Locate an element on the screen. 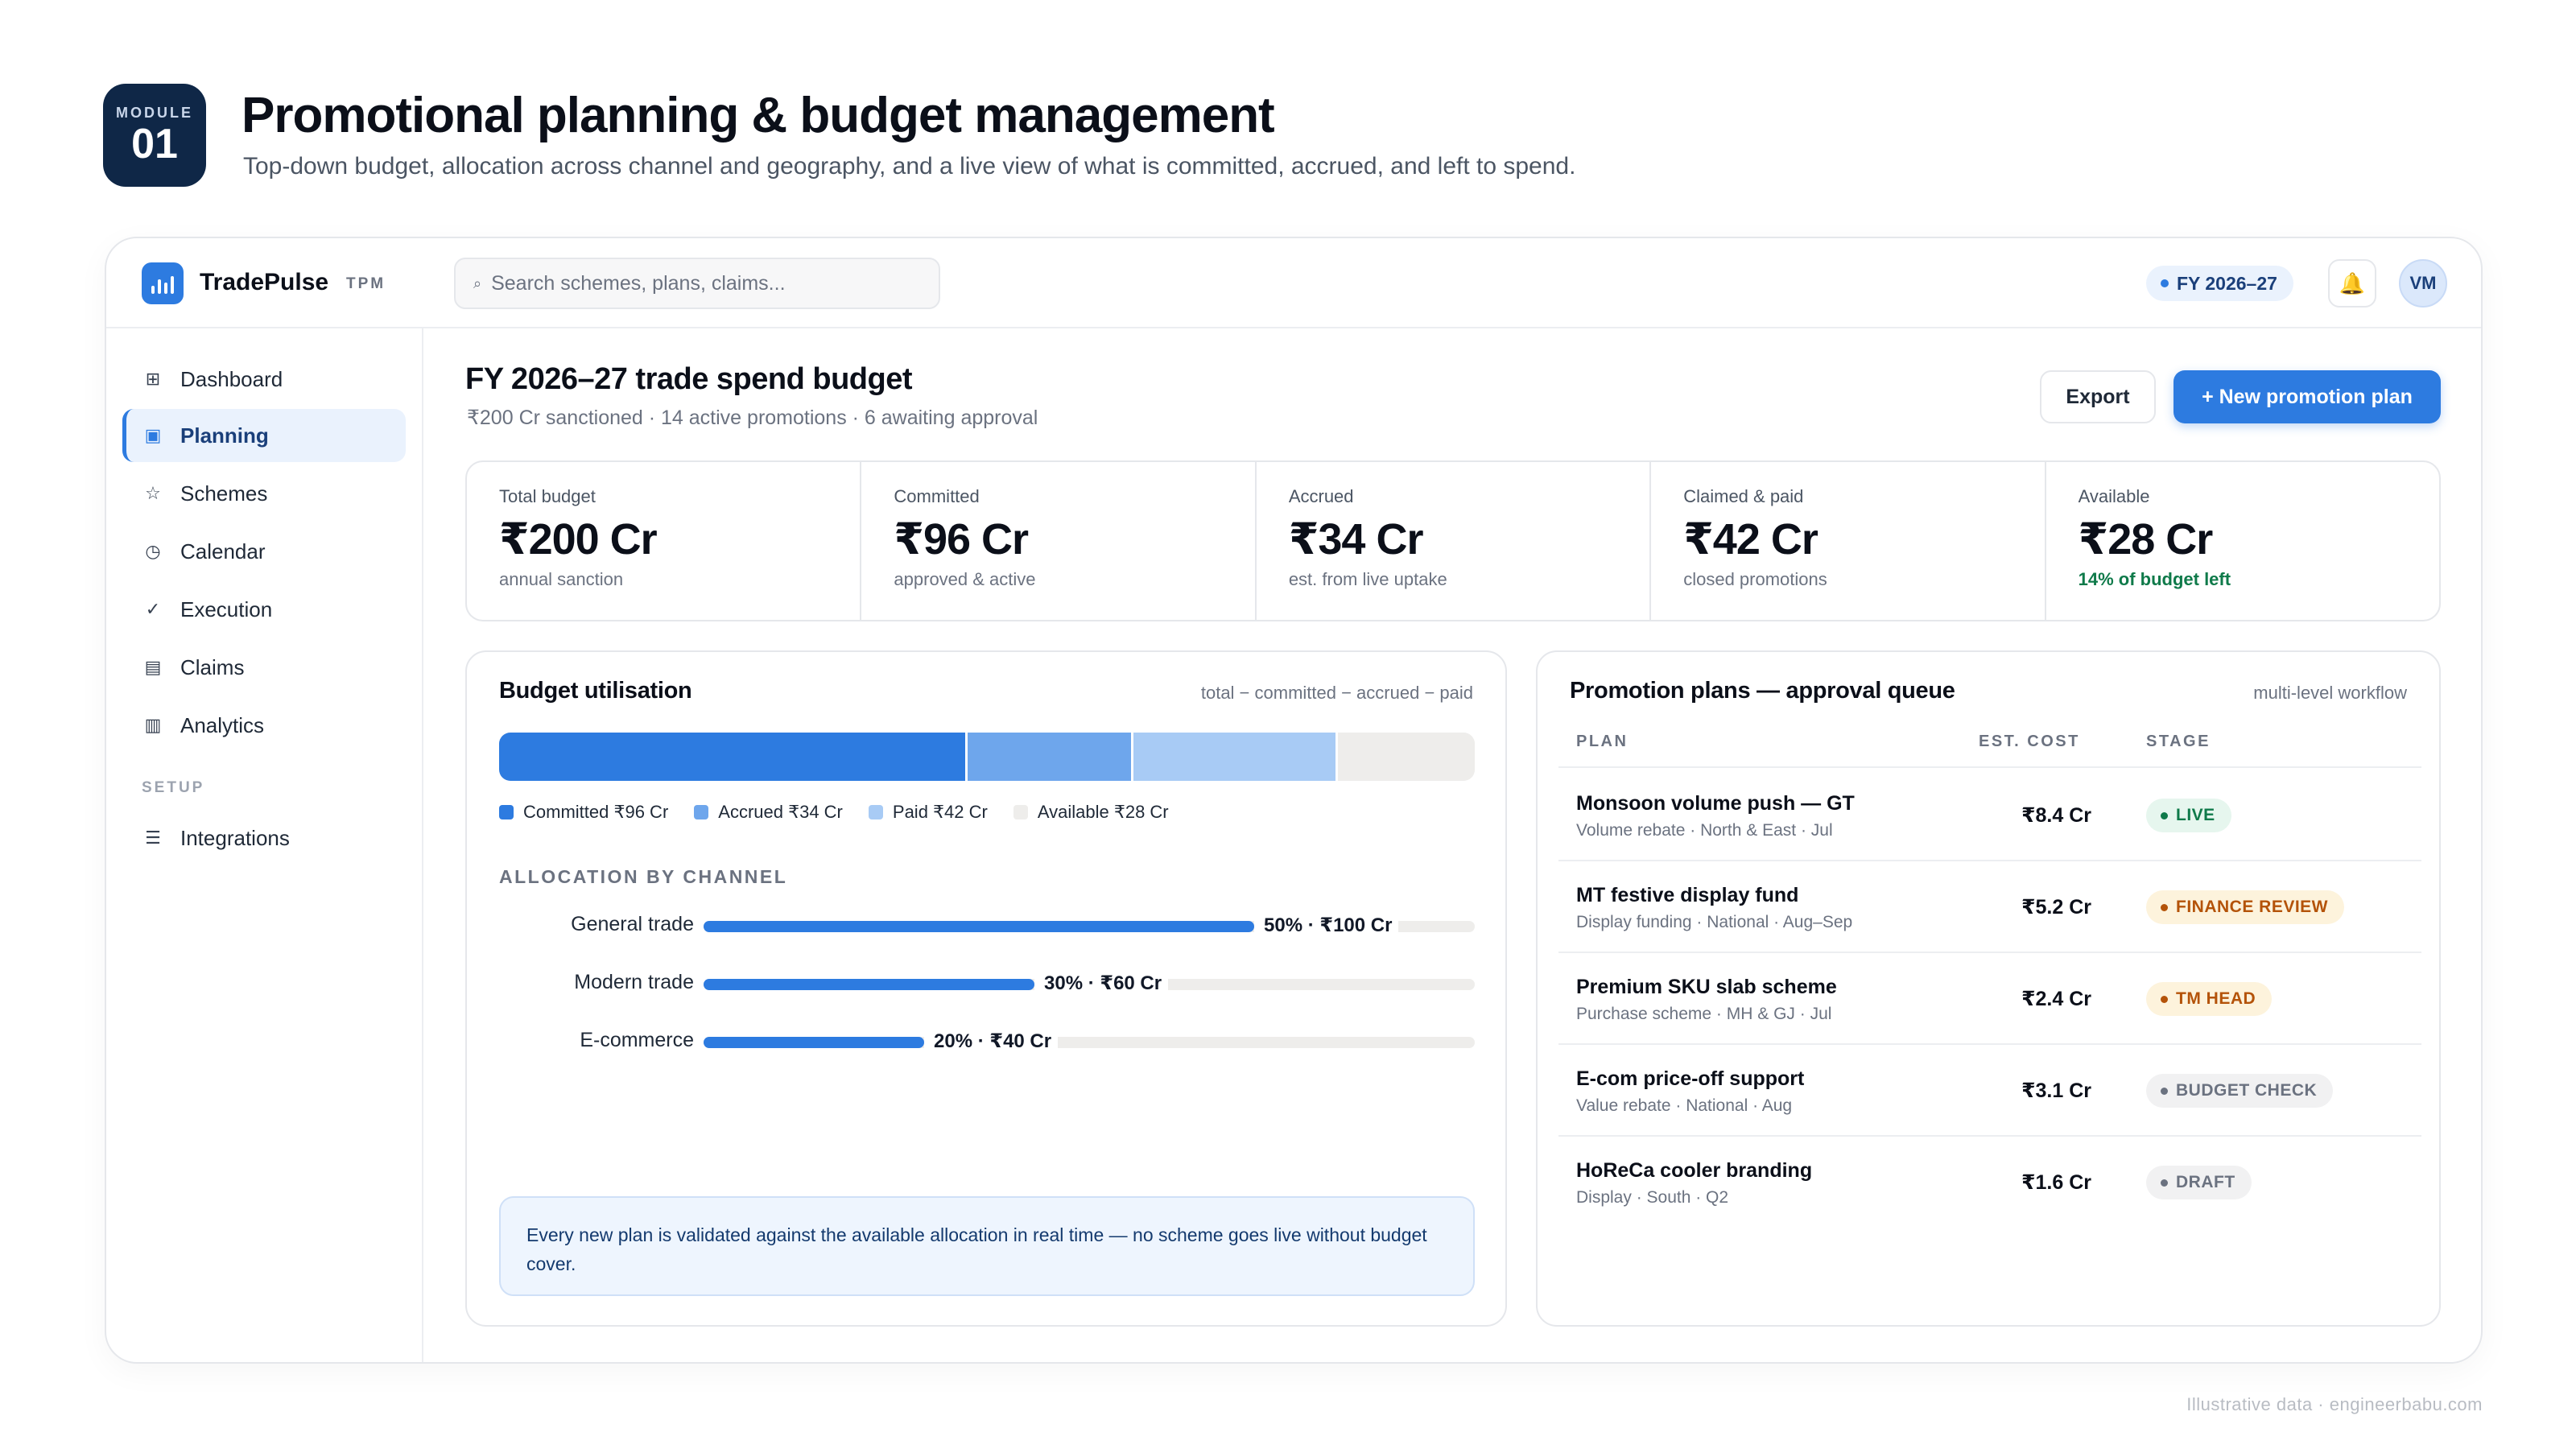 The width and height of the screenshot is (2576, 1449). clock-icon: ◷ is located at coordinates (153, 551).